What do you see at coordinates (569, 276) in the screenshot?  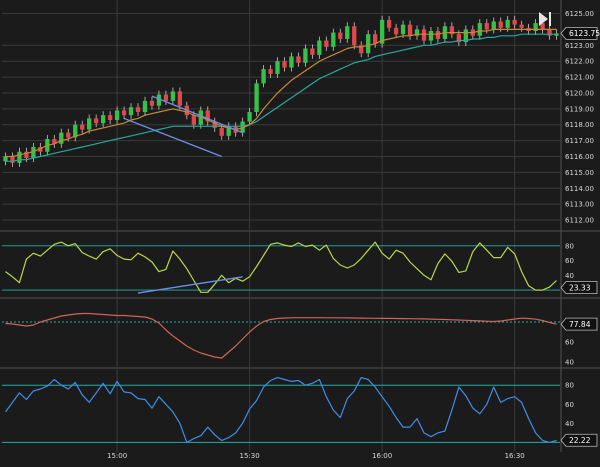 I see `rsi-tick-label: 40` at bounding box center [569, 276].